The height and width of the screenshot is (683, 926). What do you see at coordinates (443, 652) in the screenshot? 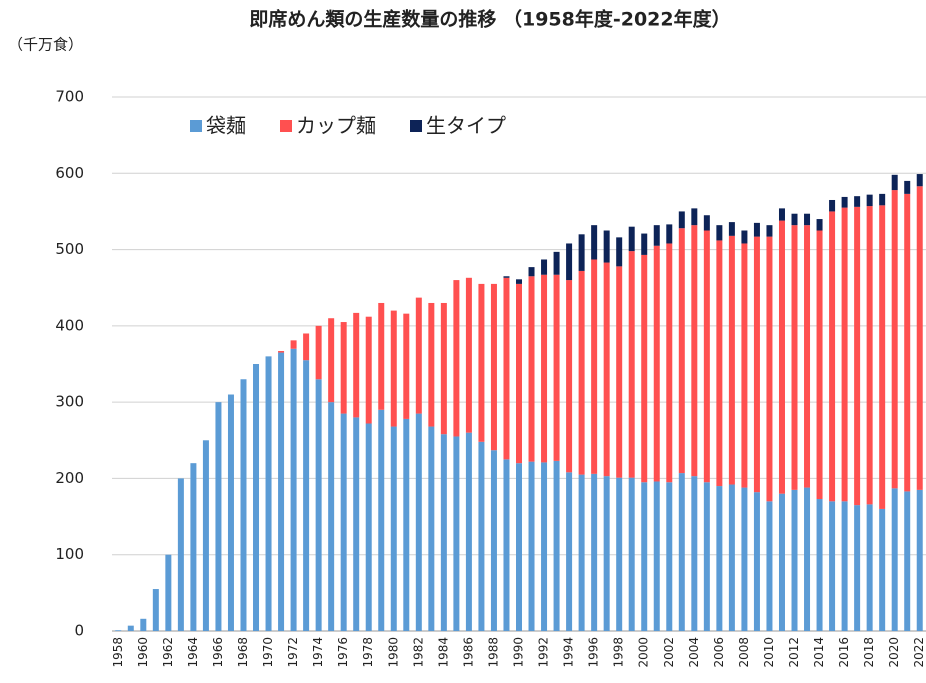
I see `x-tick-label: 1984` at bounding box center [443, 652].